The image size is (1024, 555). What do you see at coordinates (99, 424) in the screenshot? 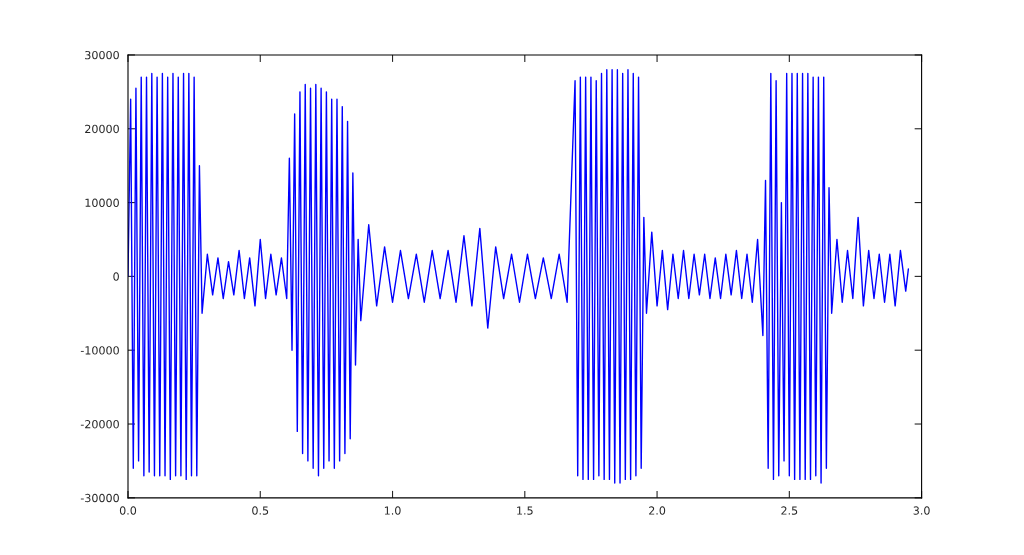
I see `y-tick-label: -20000` at bounding box center [99, 424].